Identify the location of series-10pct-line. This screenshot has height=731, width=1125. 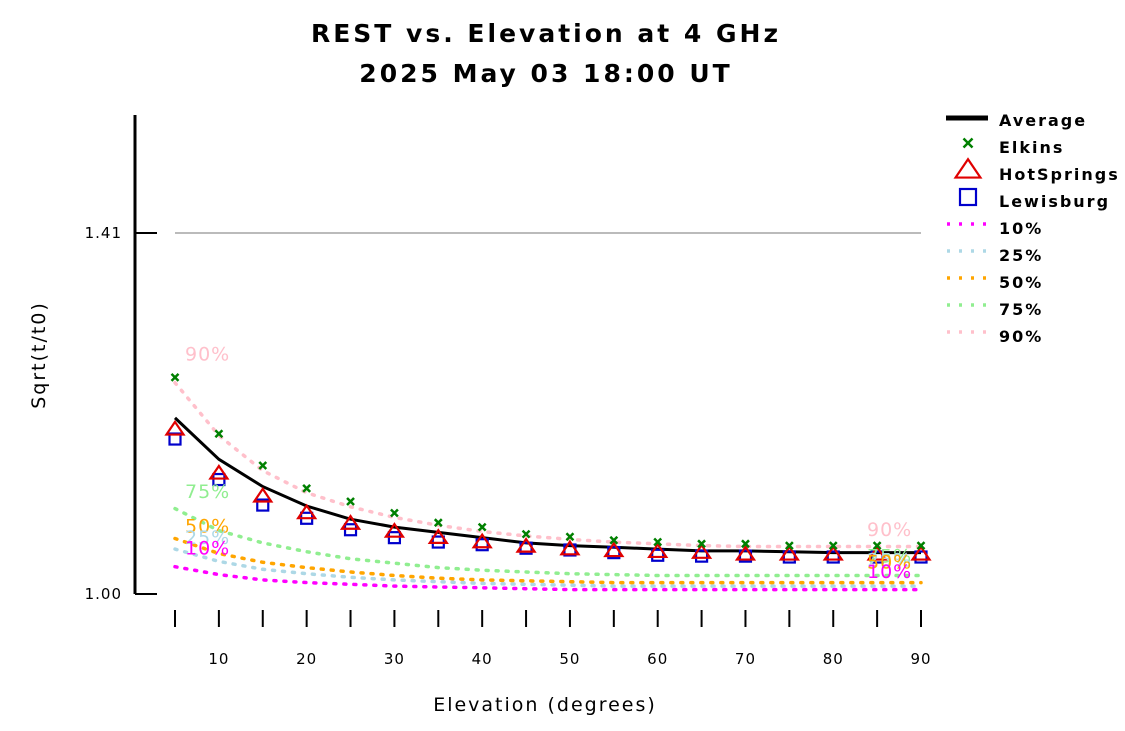
(548, 578).